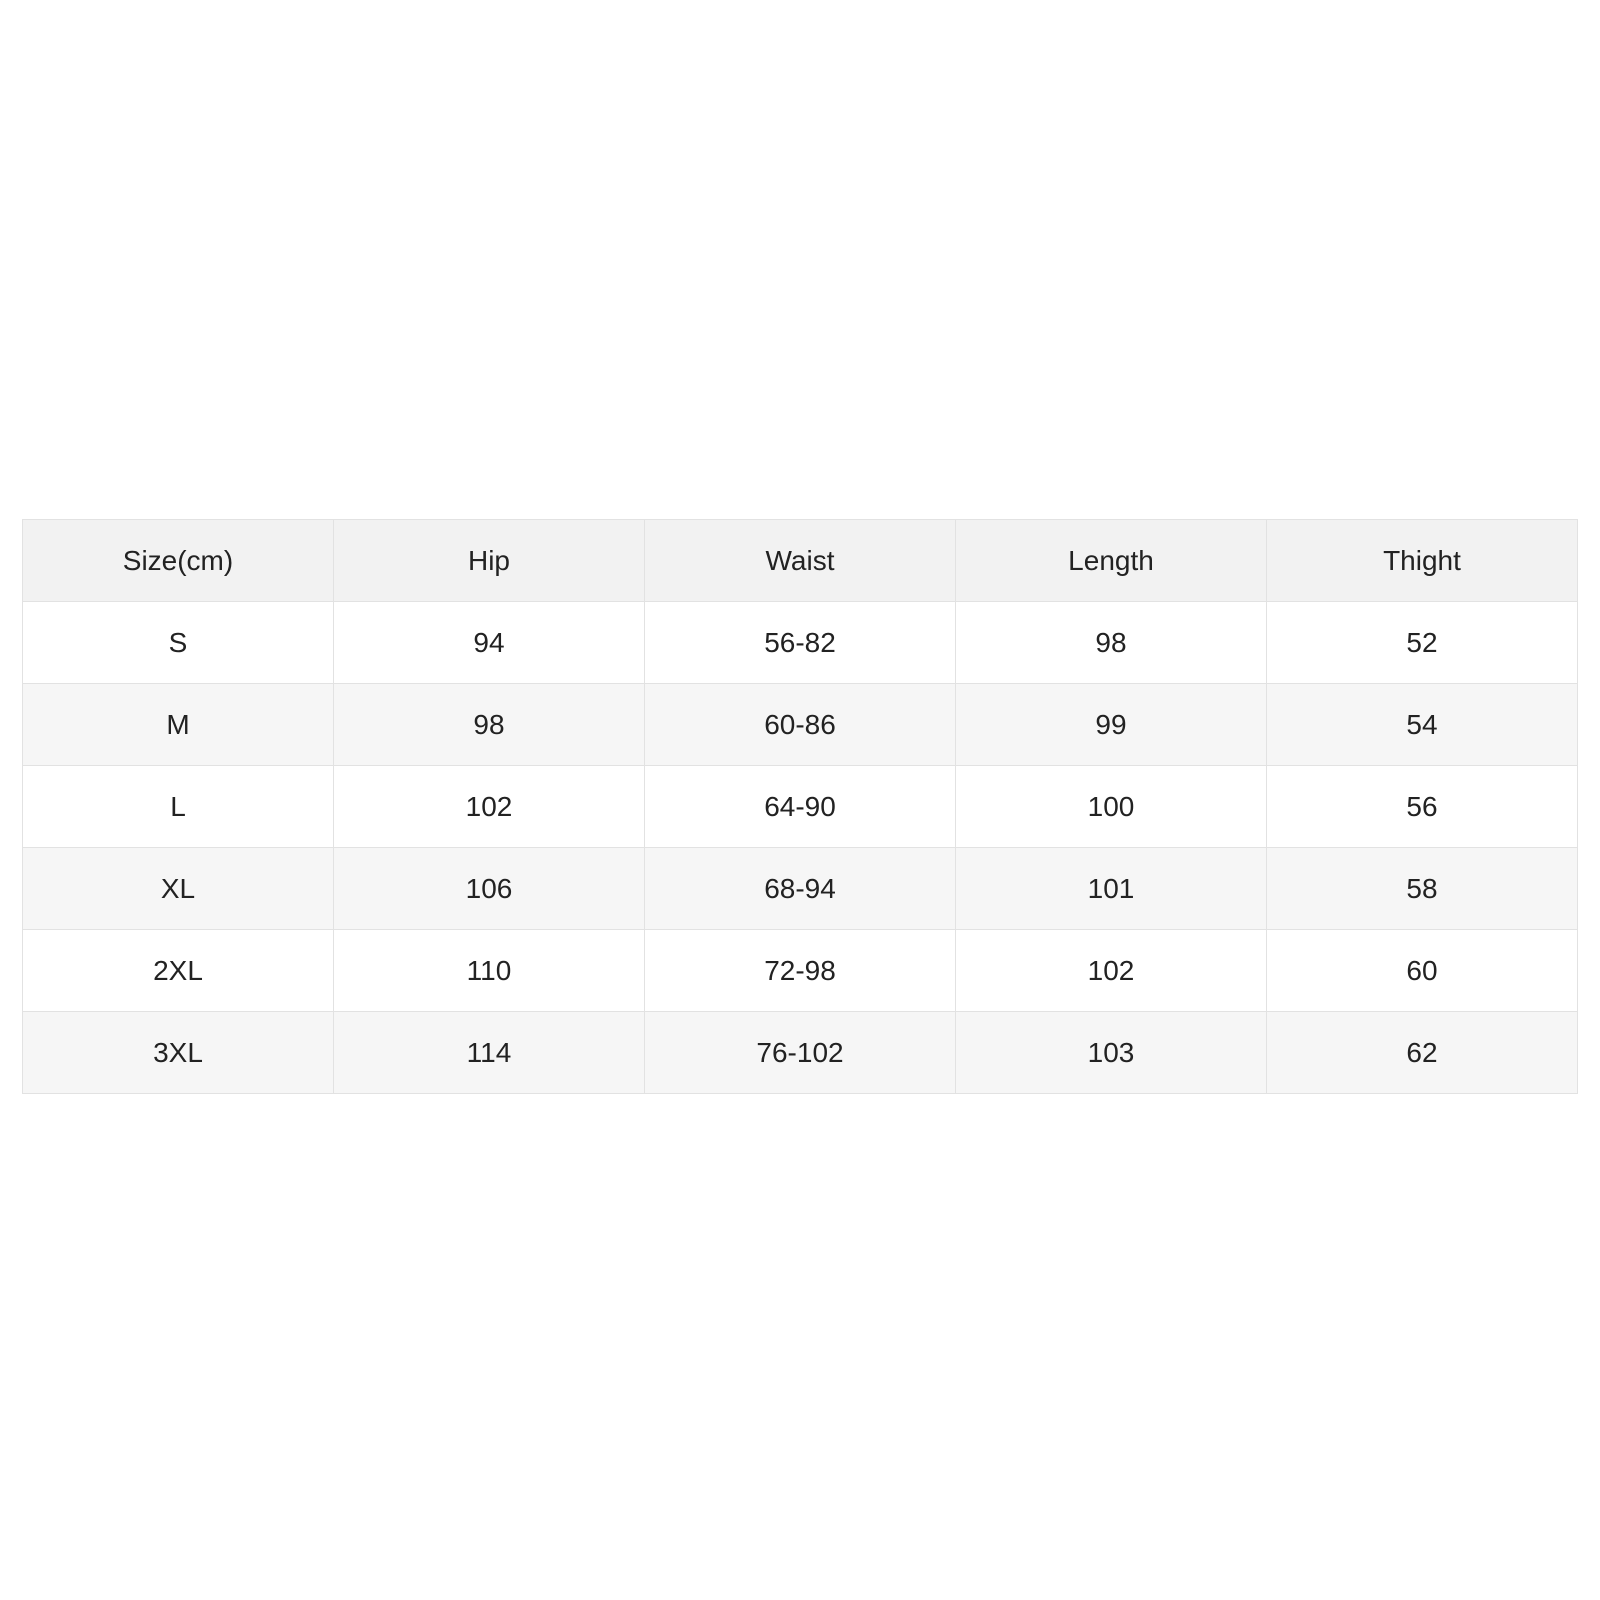 The image size is (1600, 1600). I want to click on table-cell: 56-82, so click(800, 642).